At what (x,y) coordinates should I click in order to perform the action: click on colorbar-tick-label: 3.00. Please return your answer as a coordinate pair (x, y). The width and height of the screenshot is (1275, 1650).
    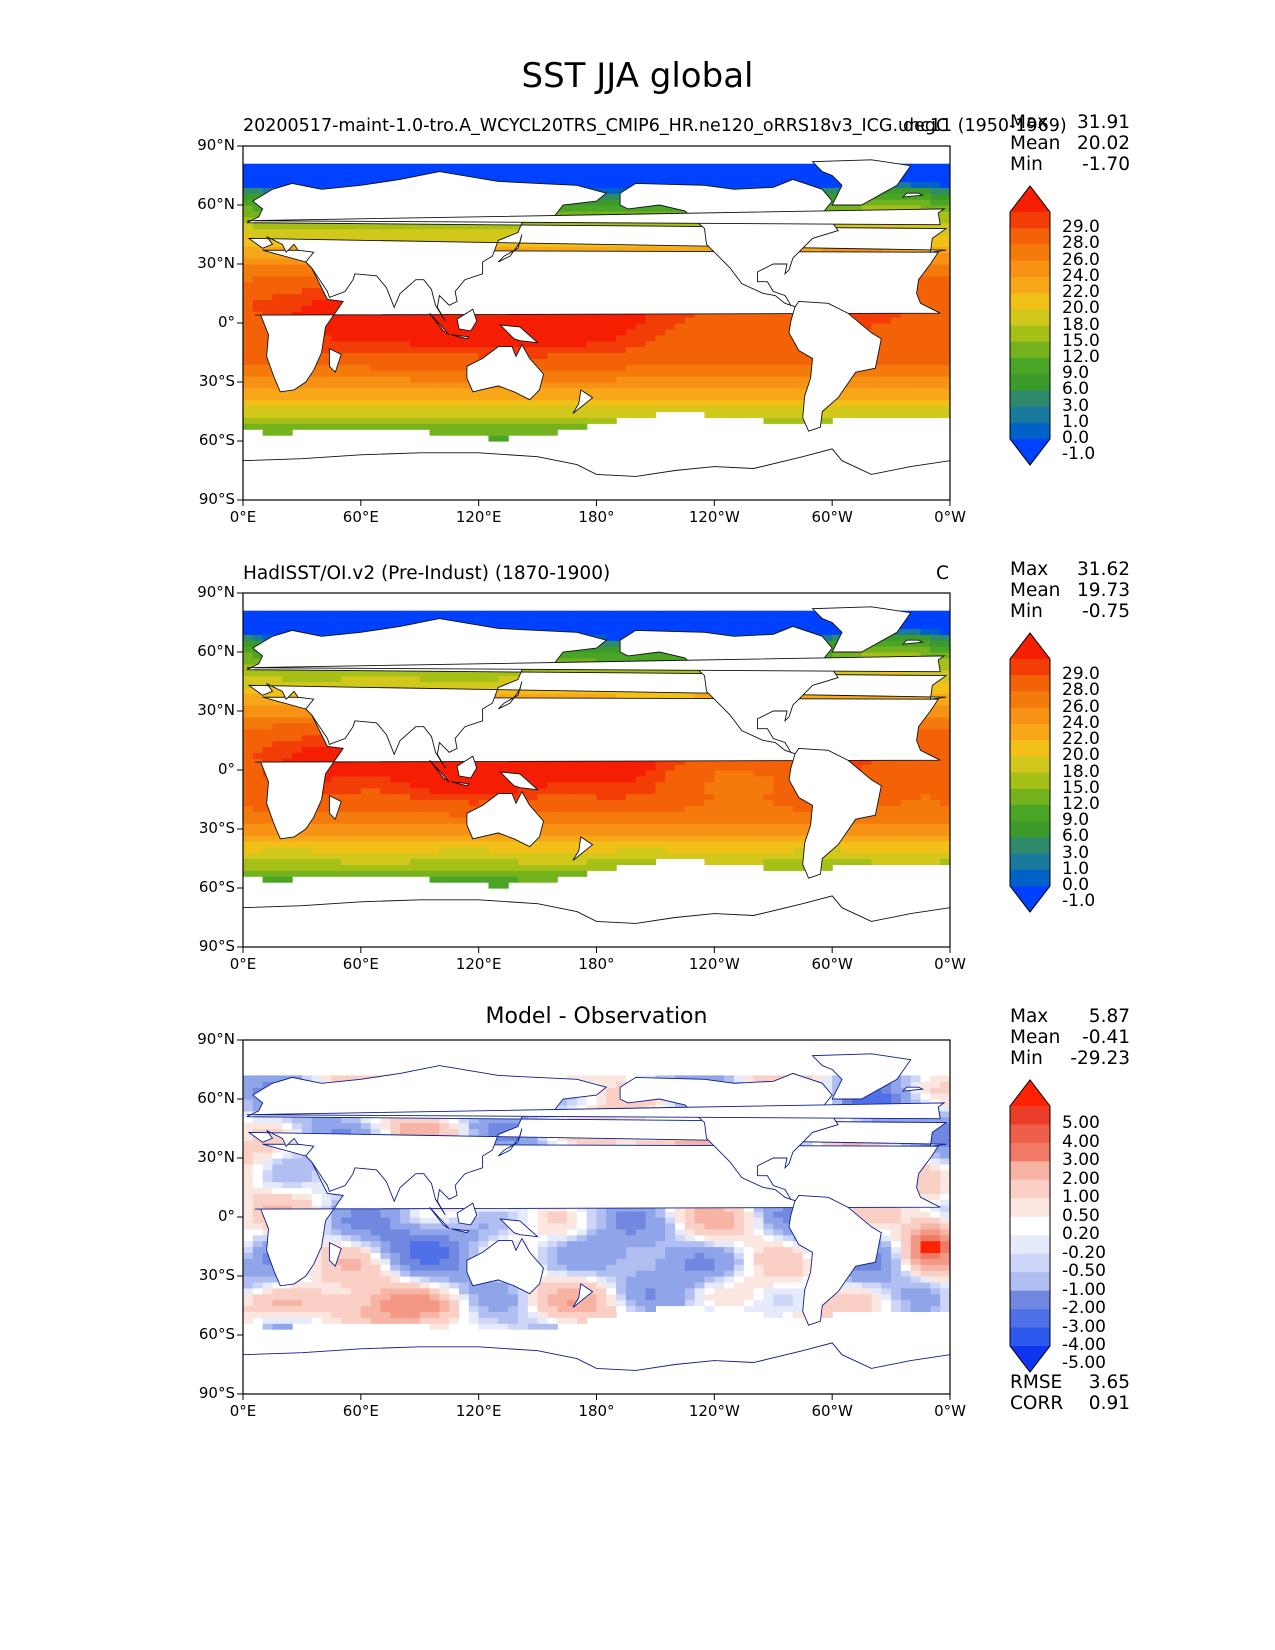
    Looking at the image, I should click on (1081, 1160).